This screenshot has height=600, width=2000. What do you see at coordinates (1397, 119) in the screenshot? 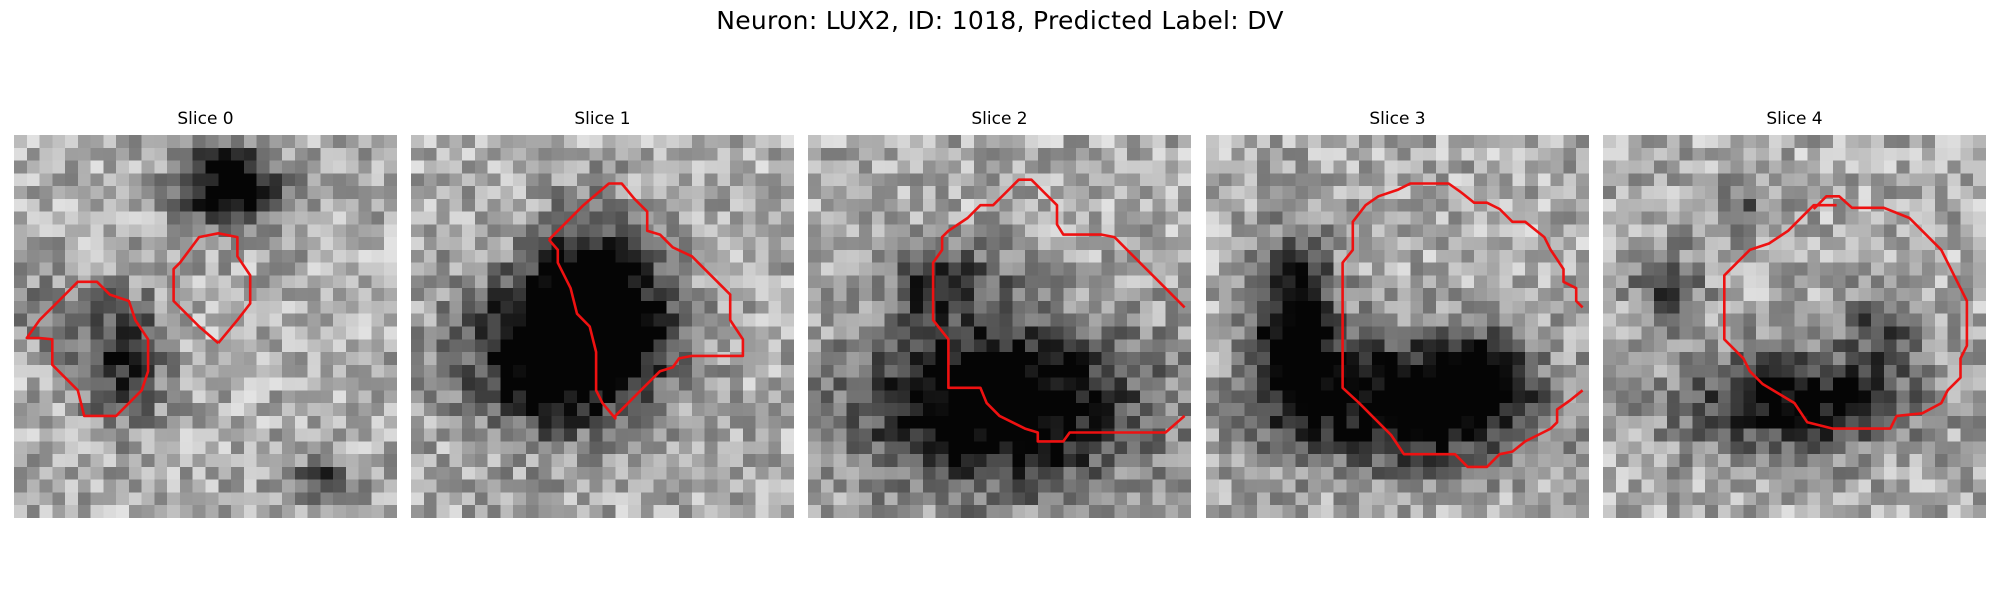
I see `panel-title: Slice 3` at bounding box center [1397, 119].